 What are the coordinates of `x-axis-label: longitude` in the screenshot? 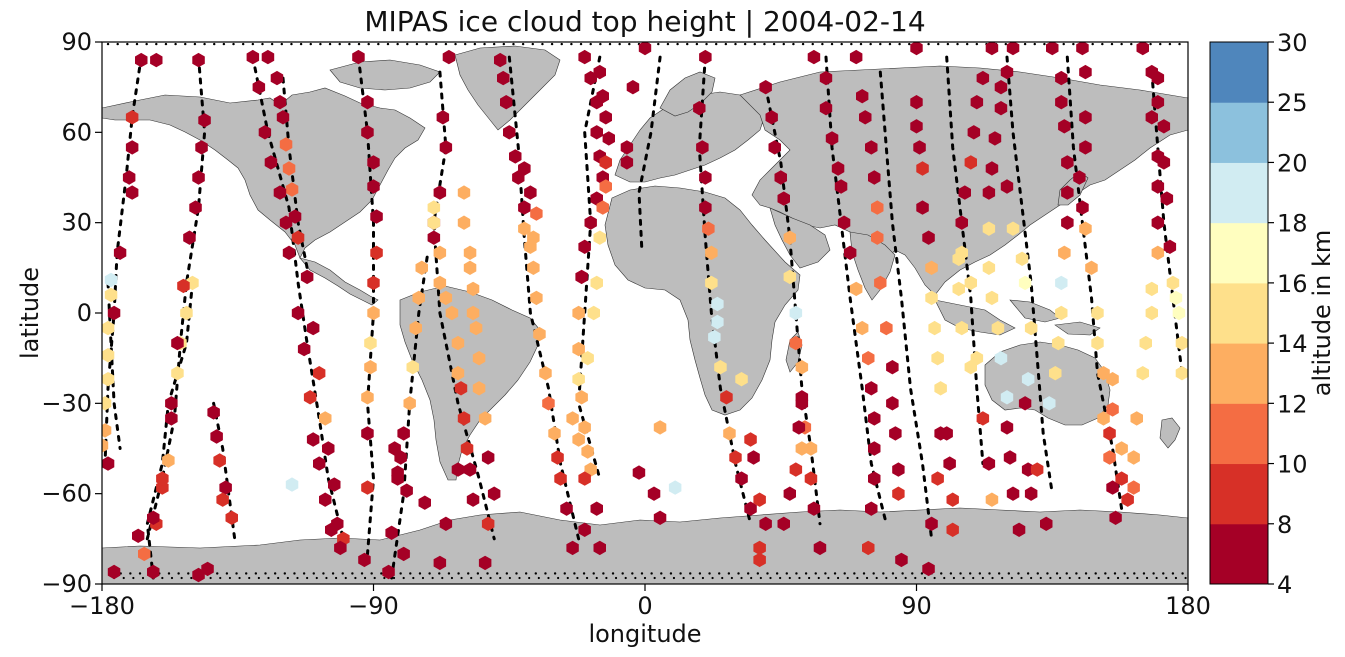 It's located at (644, 634).